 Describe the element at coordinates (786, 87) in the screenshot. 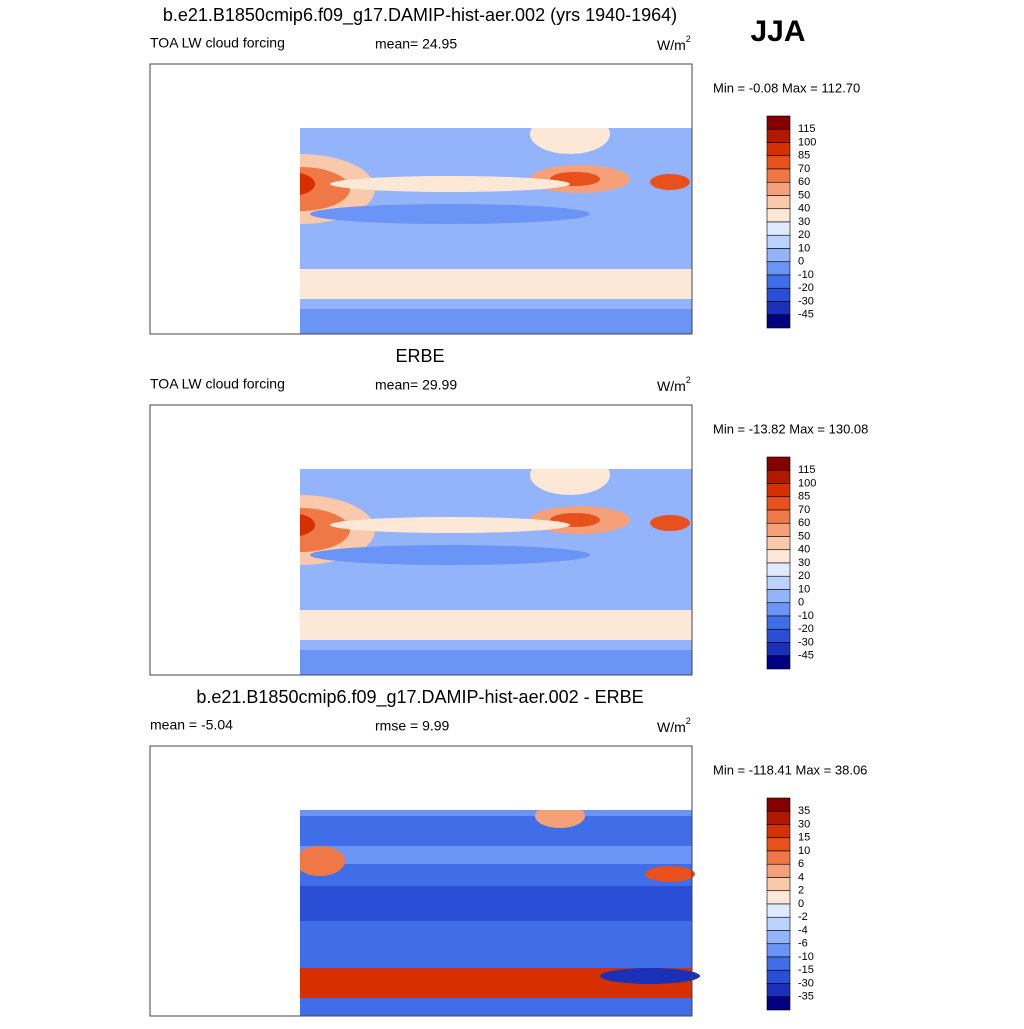

I see `range-label: Min = -0.08 Max = 112.70` at that location.